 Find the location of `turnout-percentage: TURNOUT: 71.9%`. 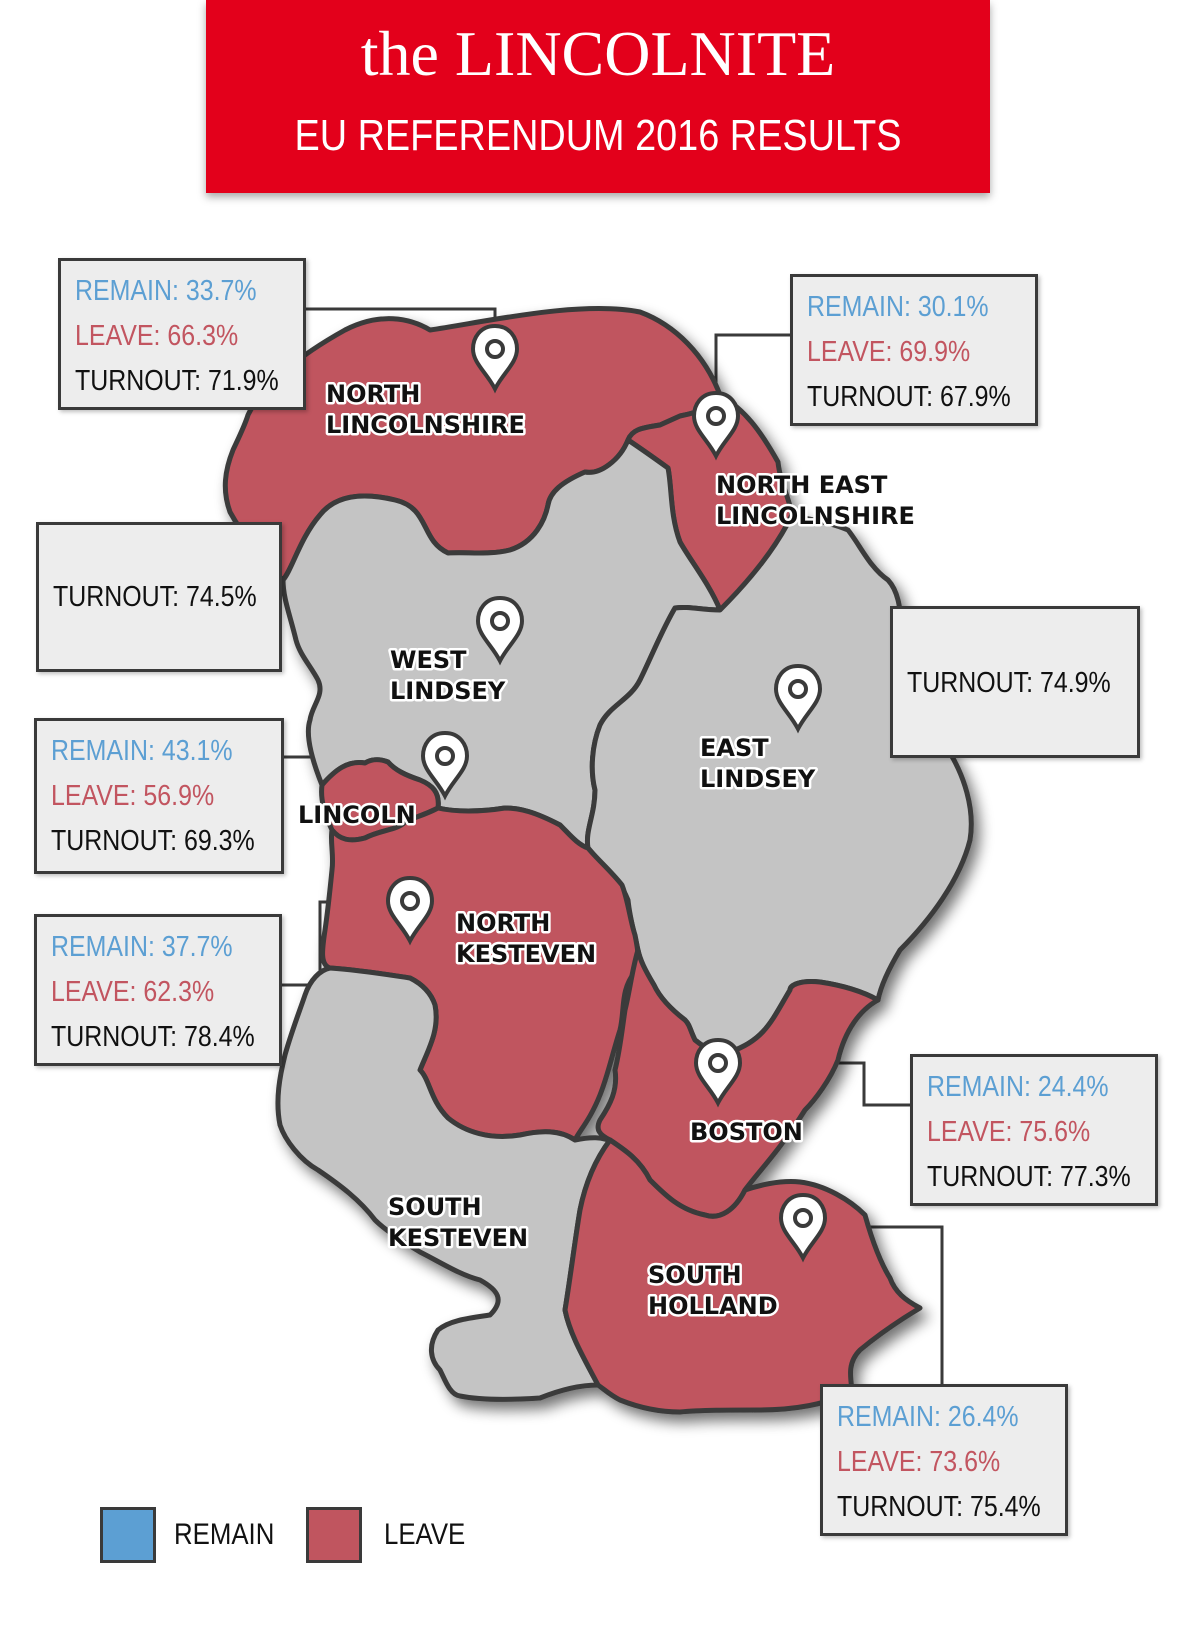

turnout-percentage: TURNOUT: 71.9% is located at coordinates (177, 381).